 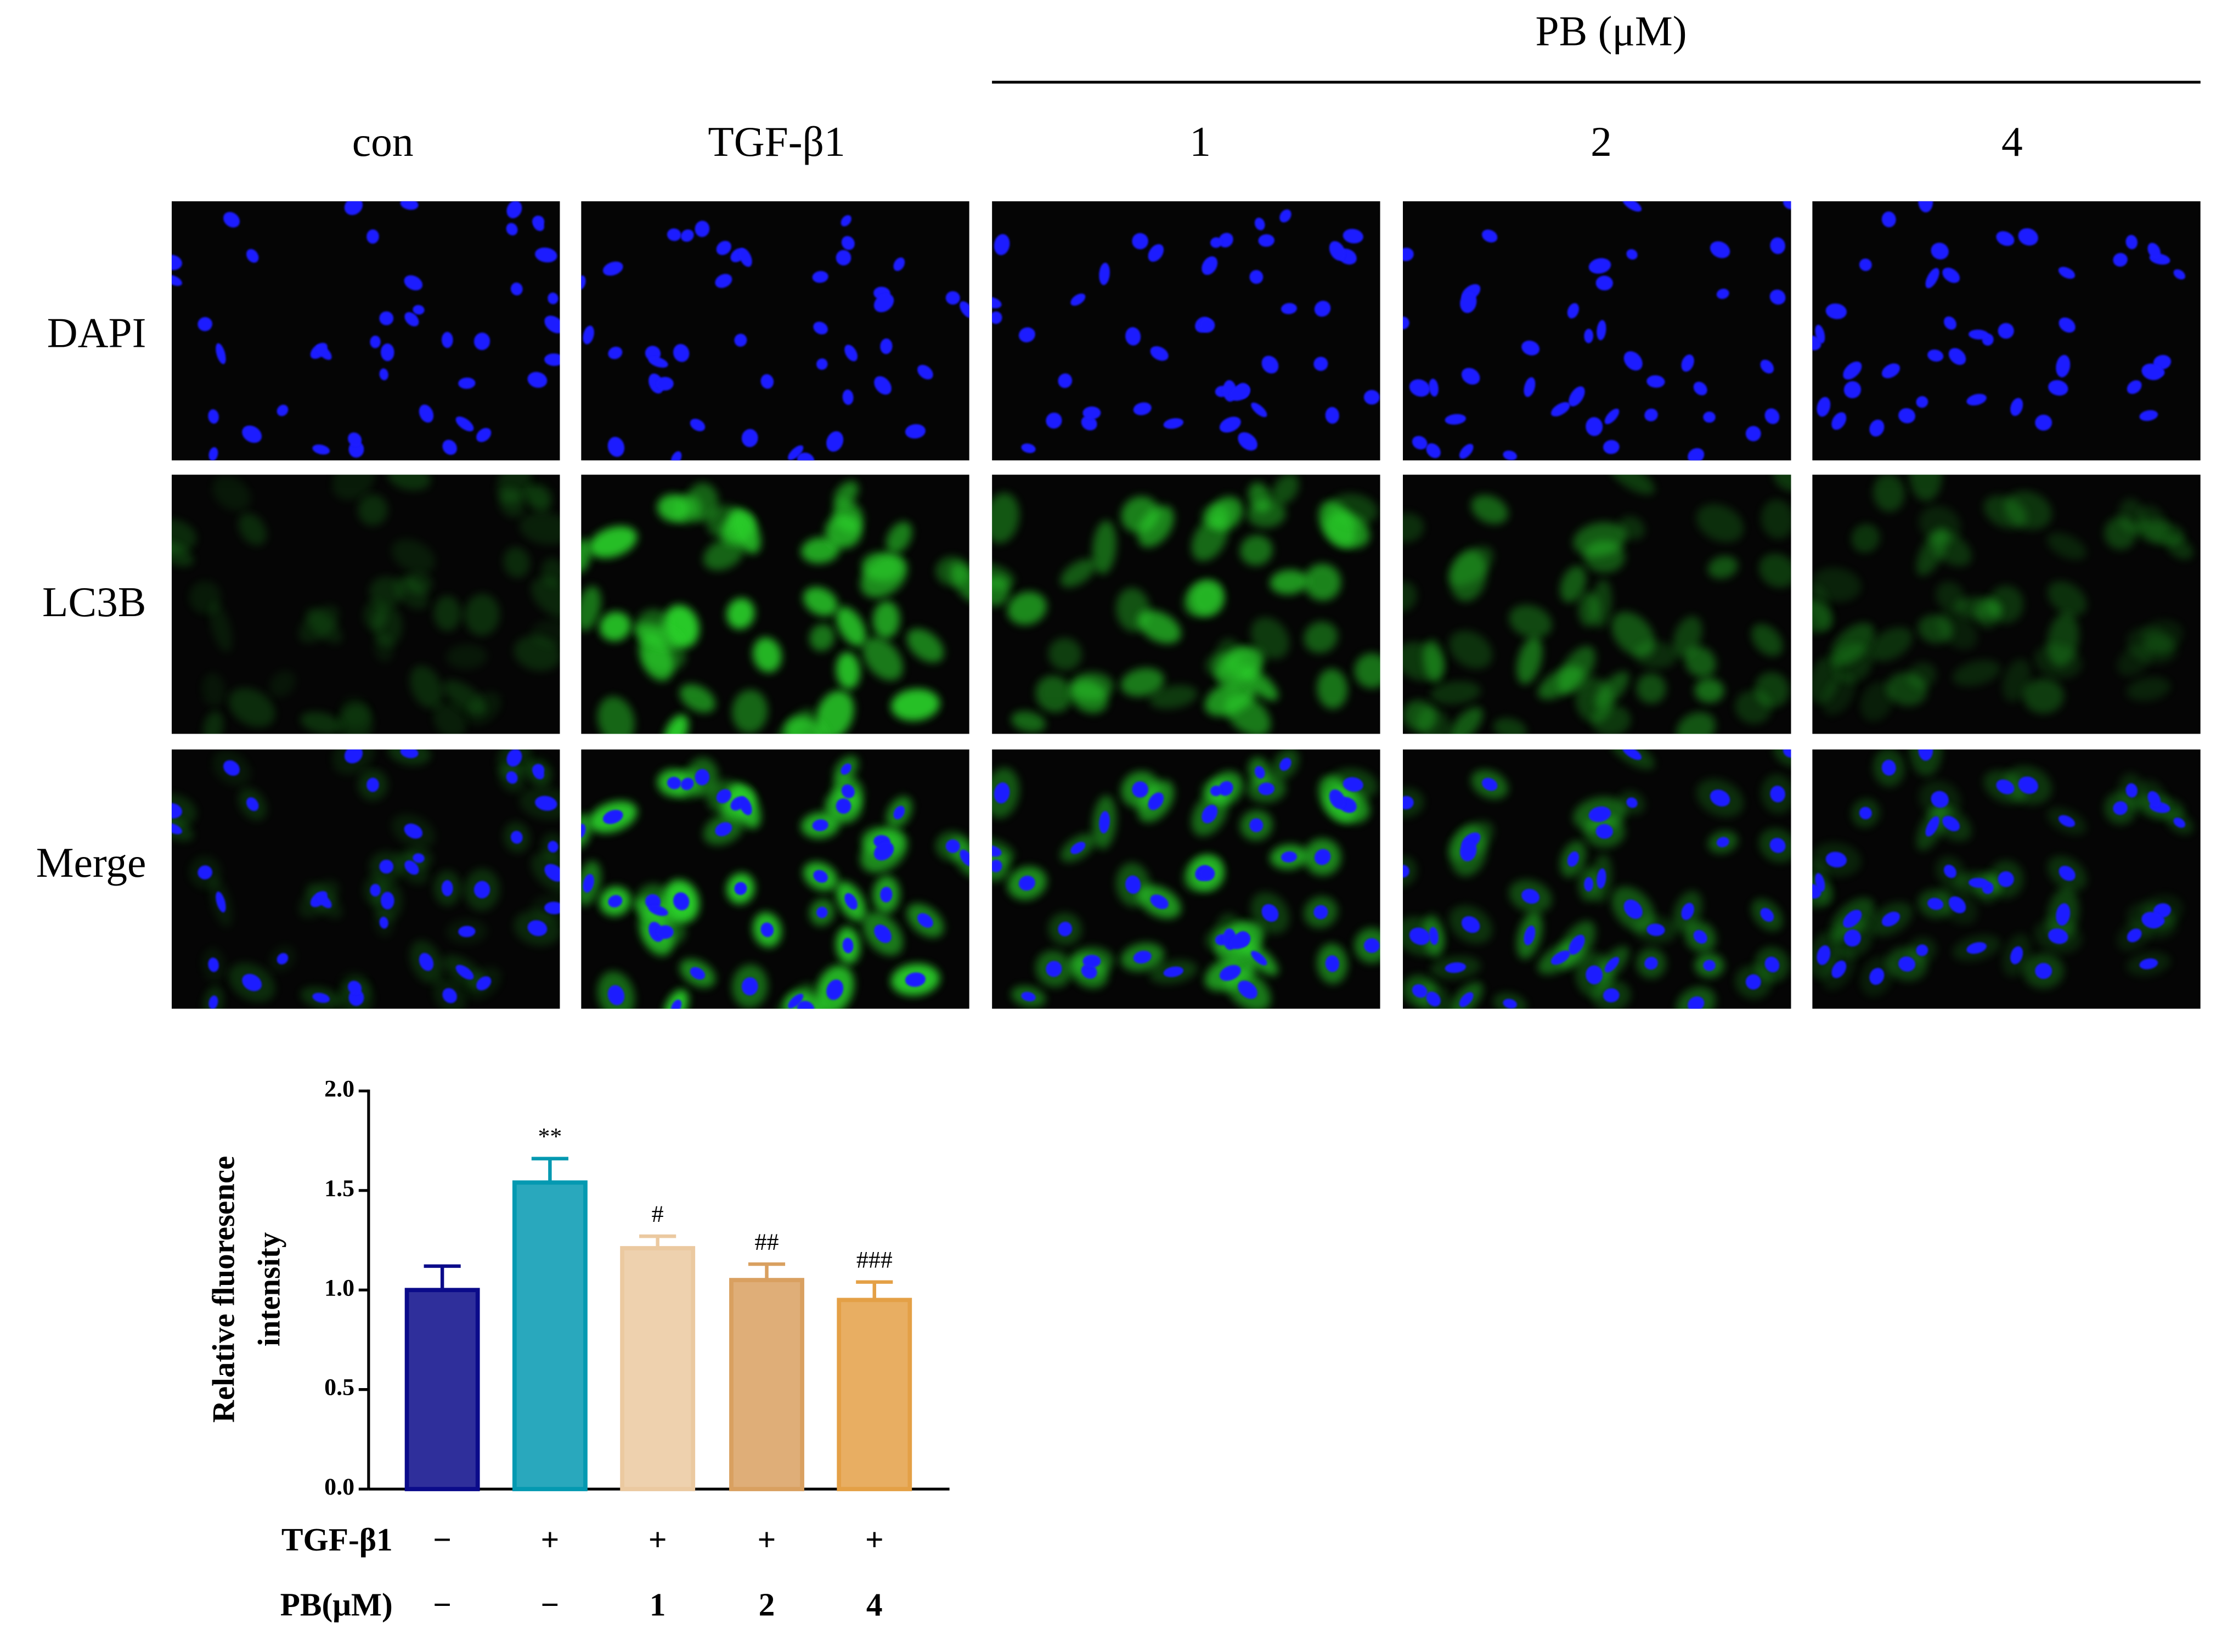 I want to click on y-axis-label: intensity, so click(x=269, y=1289).